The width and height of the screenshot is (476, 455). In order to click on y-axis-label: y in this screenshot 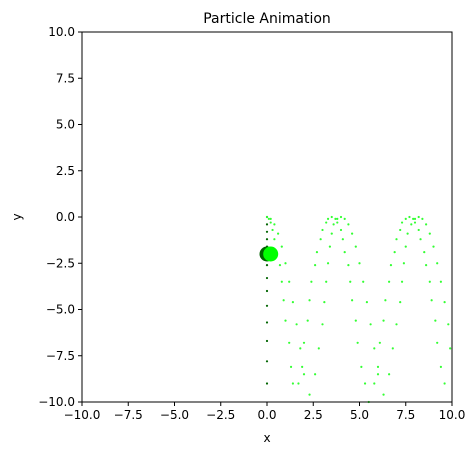, I will do `click(17, 216)`.